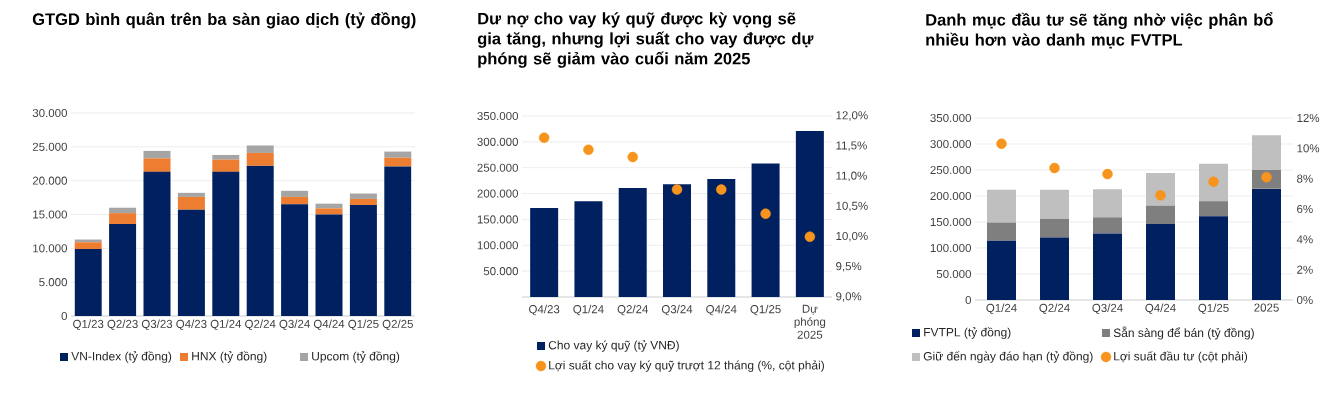 Image resolution: width=1336 pixels, height=413 pixels. What do you see at coordinates (967, 333) in the screenshot?
I see `legend-label: FVTPL (tỷ đồng)` at bounding box center [967, 333].